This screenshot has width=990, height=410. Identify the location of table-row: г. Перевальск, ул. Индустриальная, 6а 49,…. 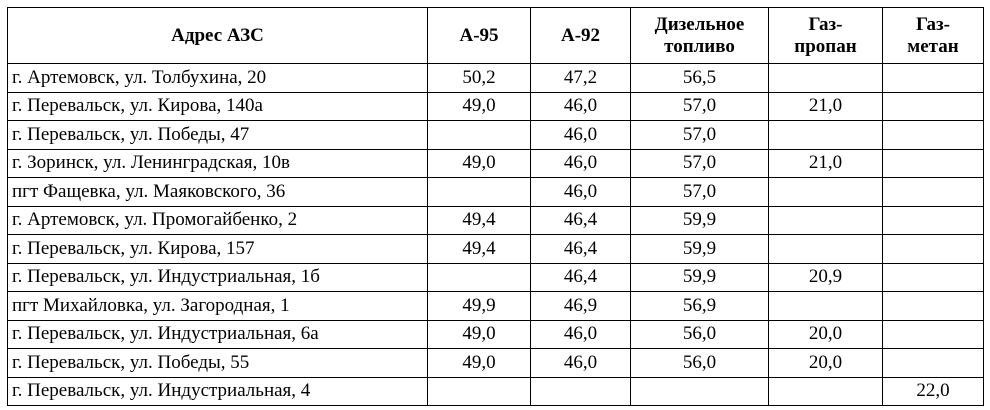
(495, 334).